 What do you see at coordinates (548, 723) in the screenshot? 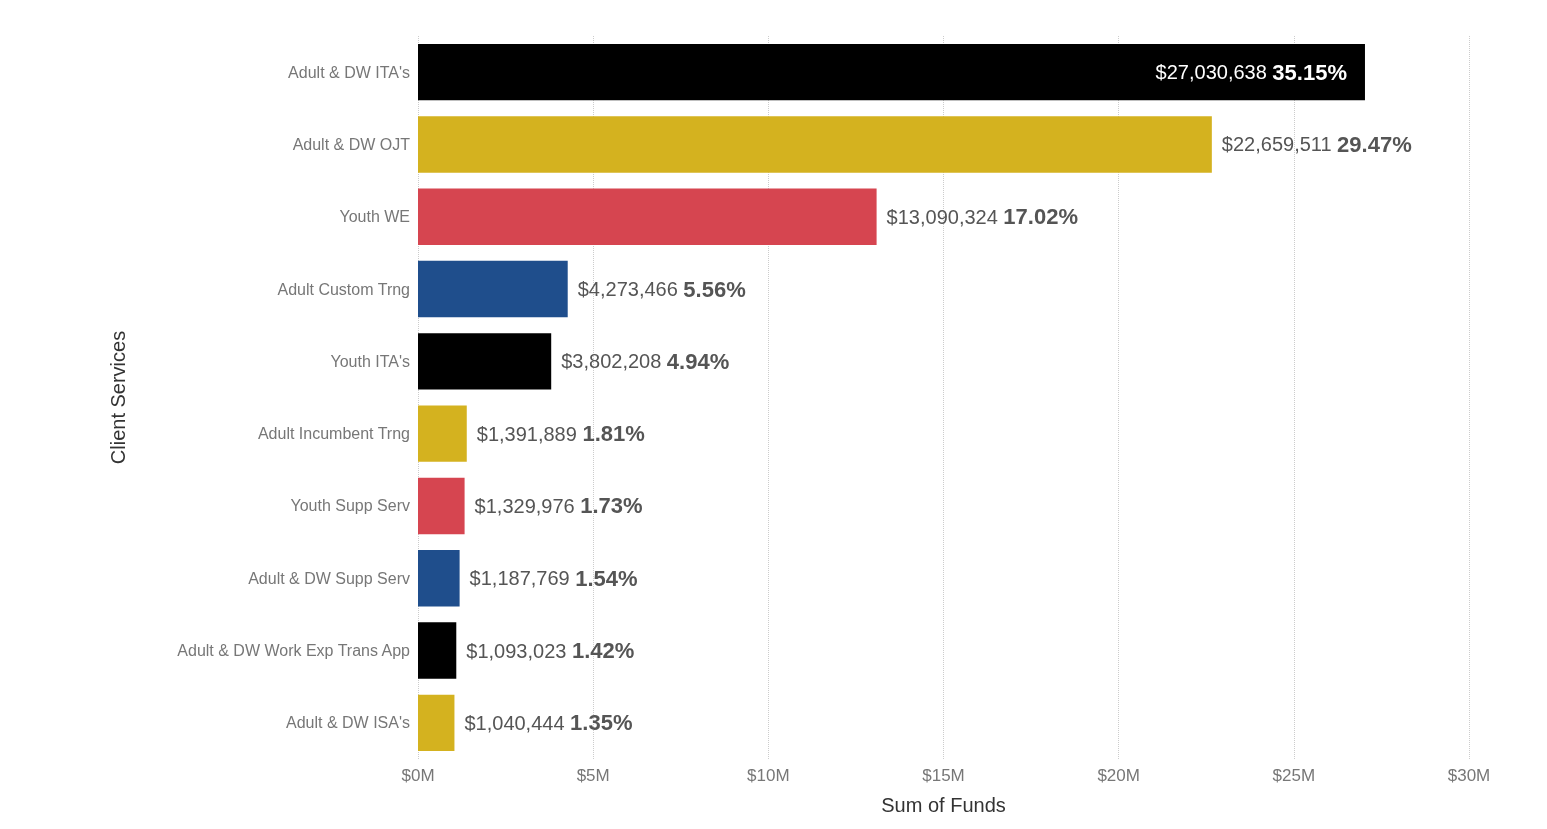
I see `data-label: $1,040,444 1.35%` at bounding box center [548, 723].